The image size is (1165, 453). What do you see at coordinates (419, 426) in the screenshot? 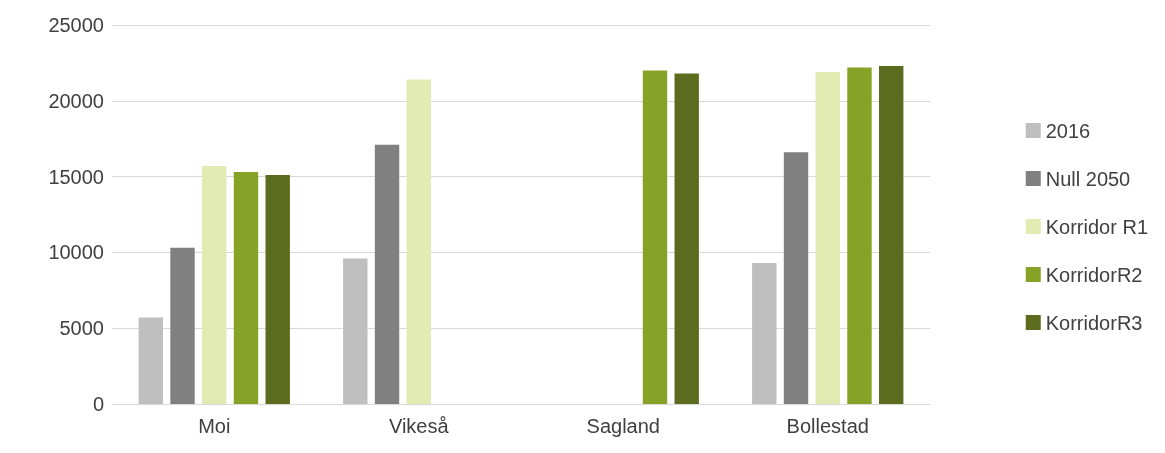
I see `x-tick-label: Vikeså` at bounding box center [419, 426].